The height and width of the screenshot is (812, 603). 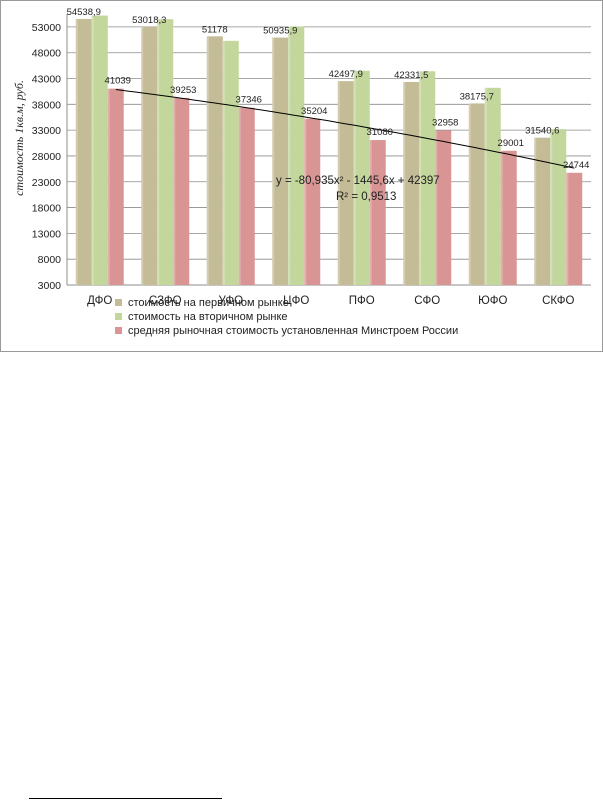 I want to click on y-tick-label: 28000, so click(x=46, y=157).